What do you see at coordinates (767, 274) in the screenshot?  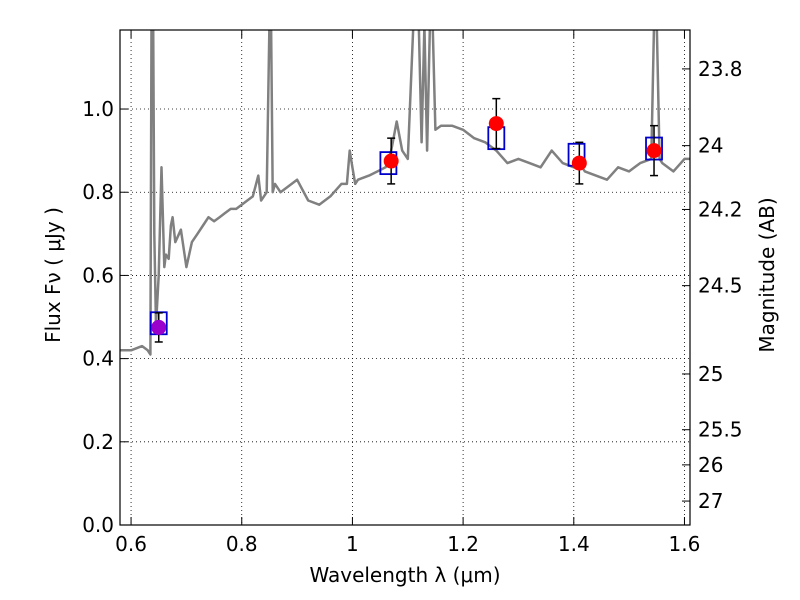 I see `y-right-axis-title: Magnitude (AB)` at bounding box center [767, 274].